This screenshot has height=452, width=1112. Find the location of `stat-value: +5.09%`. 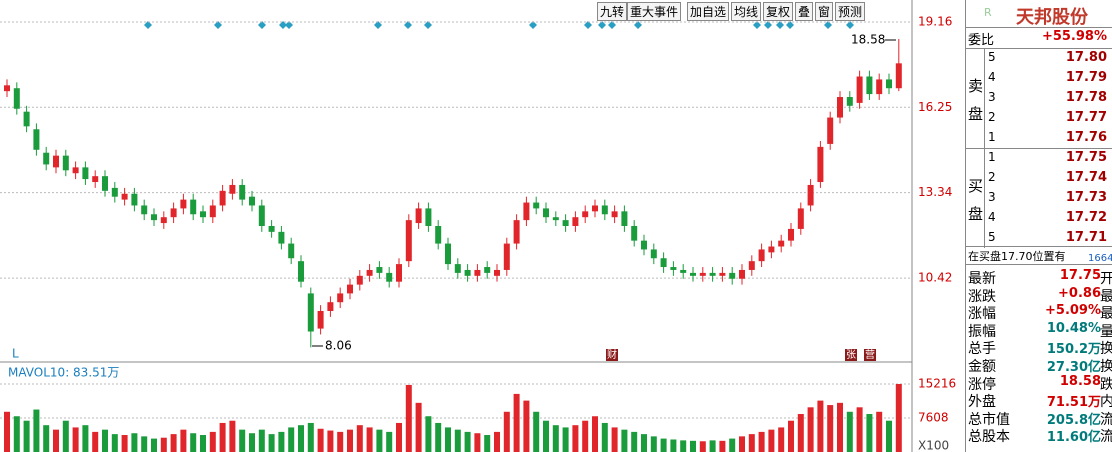

stat-value: +5.09% is located at coordinates (1073, 311).